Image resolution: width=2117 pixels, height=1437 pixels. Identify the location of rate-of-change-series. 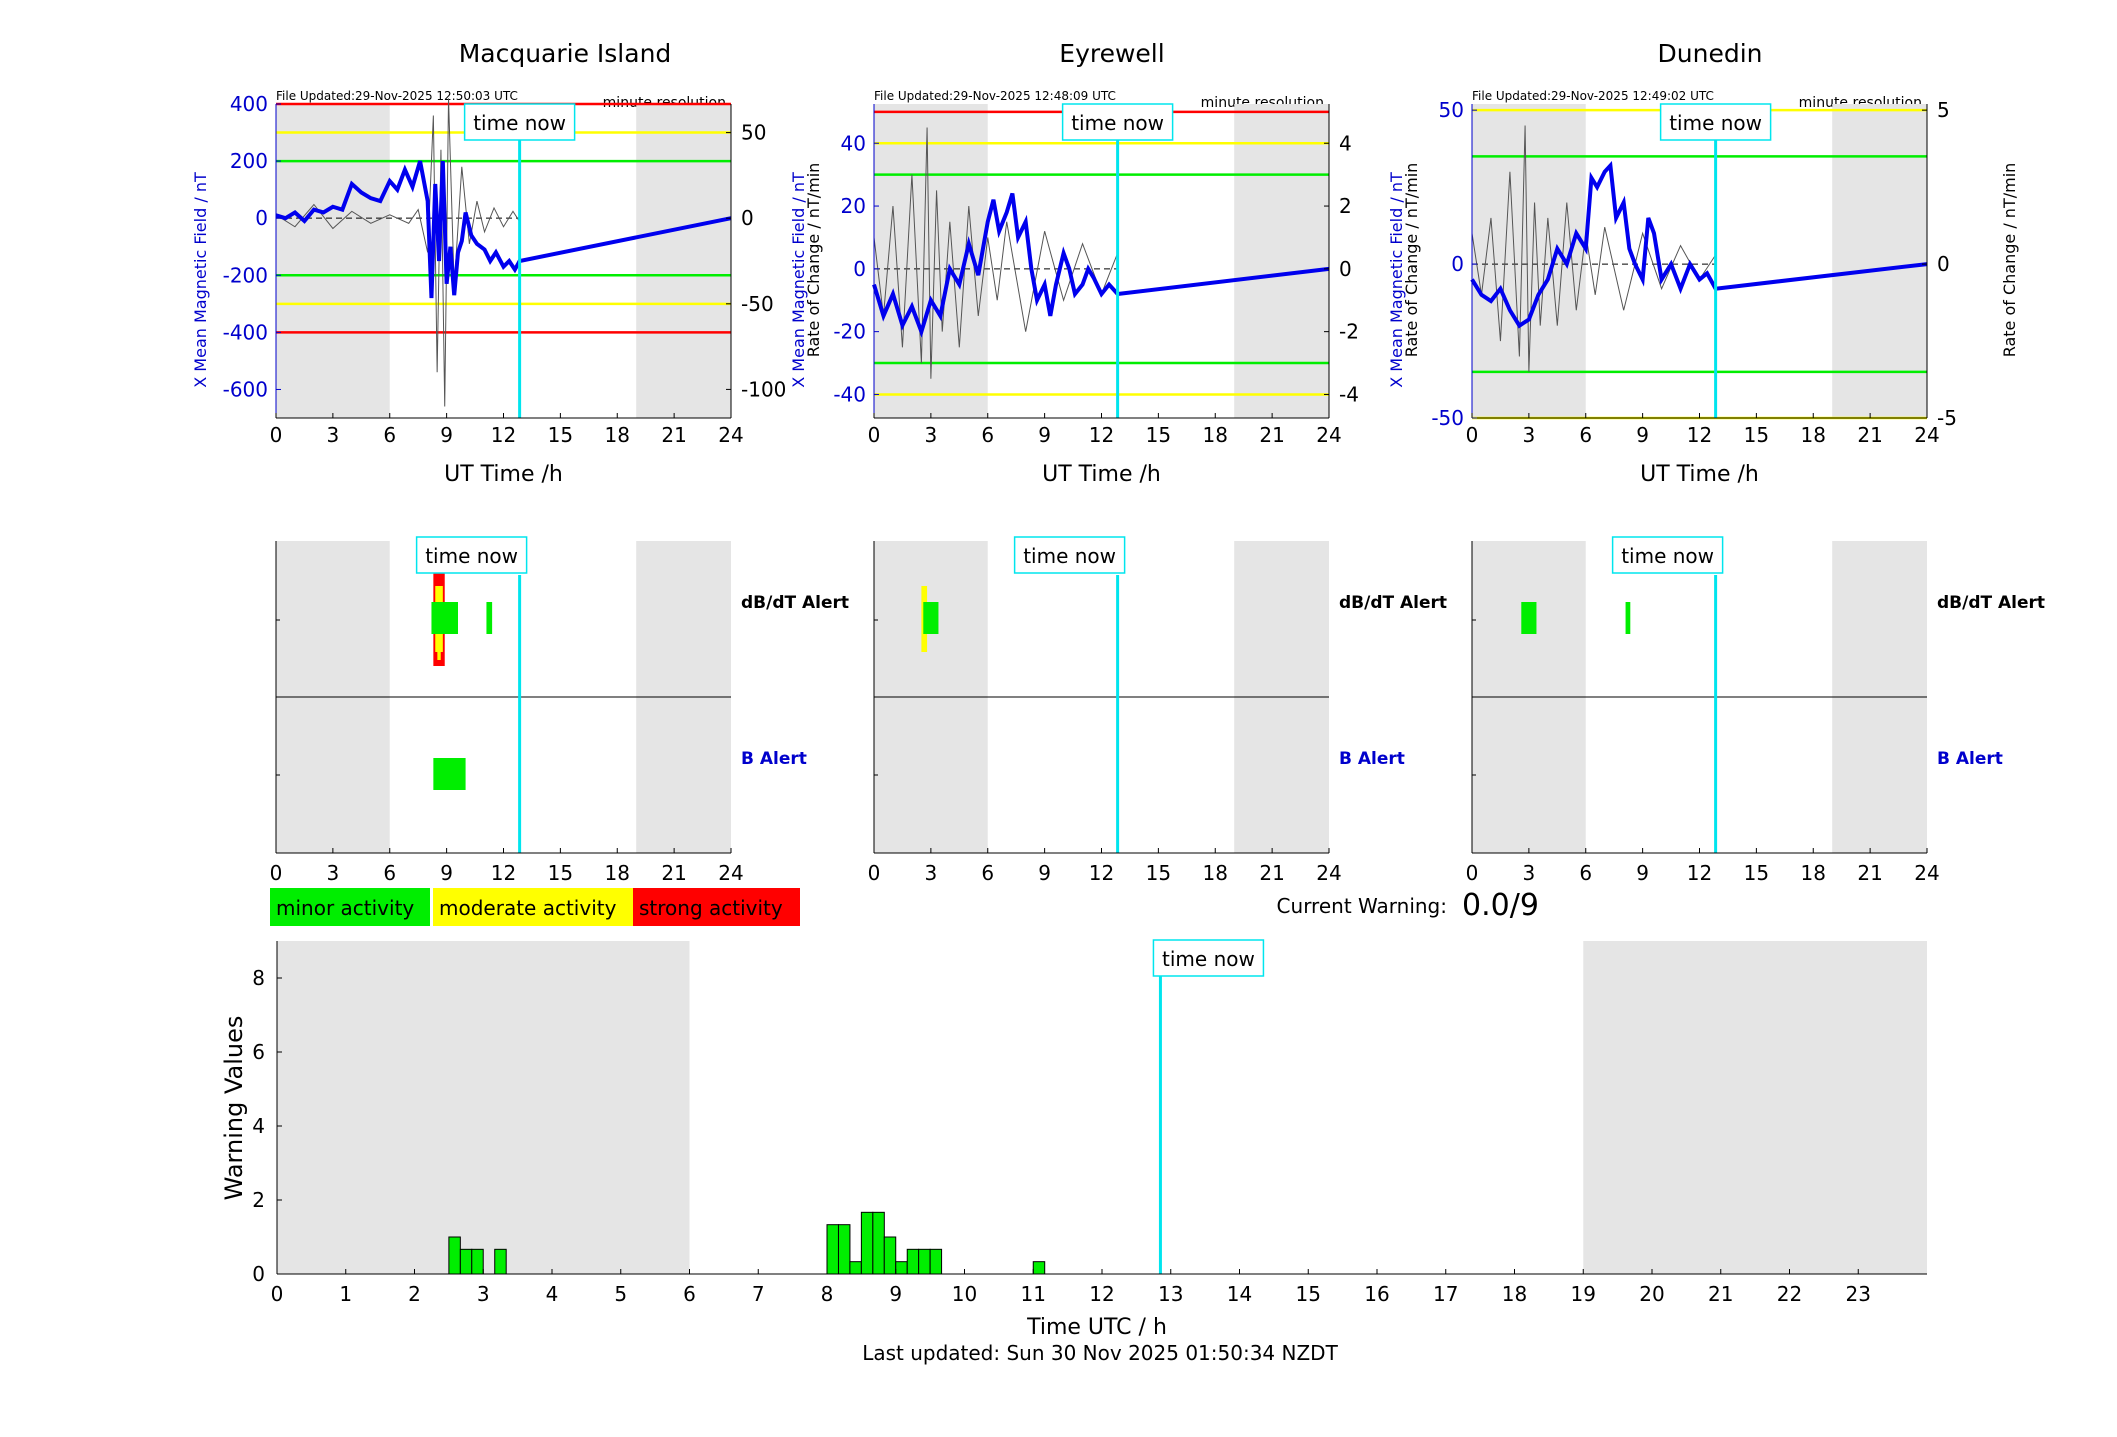
(1594, 248).